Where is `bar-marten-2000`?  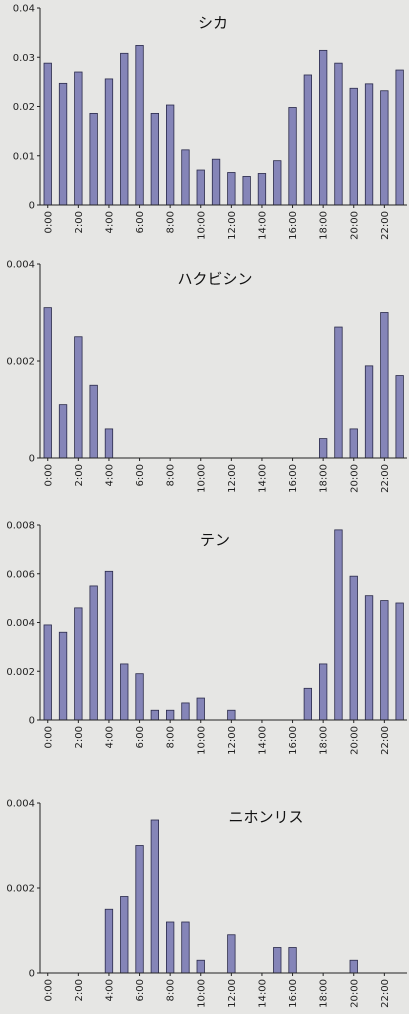
bar-marten-2000 is located at coordinates (353, 648).